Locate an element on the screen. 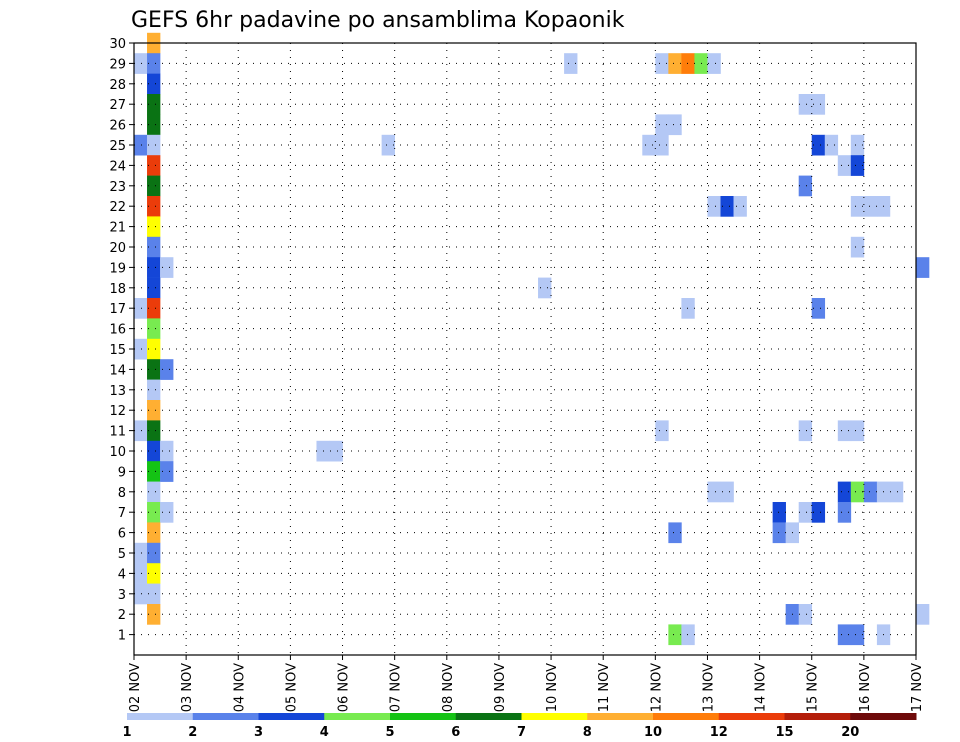  x-tick-label: 10 NOV is located at coordinates (552, 687).